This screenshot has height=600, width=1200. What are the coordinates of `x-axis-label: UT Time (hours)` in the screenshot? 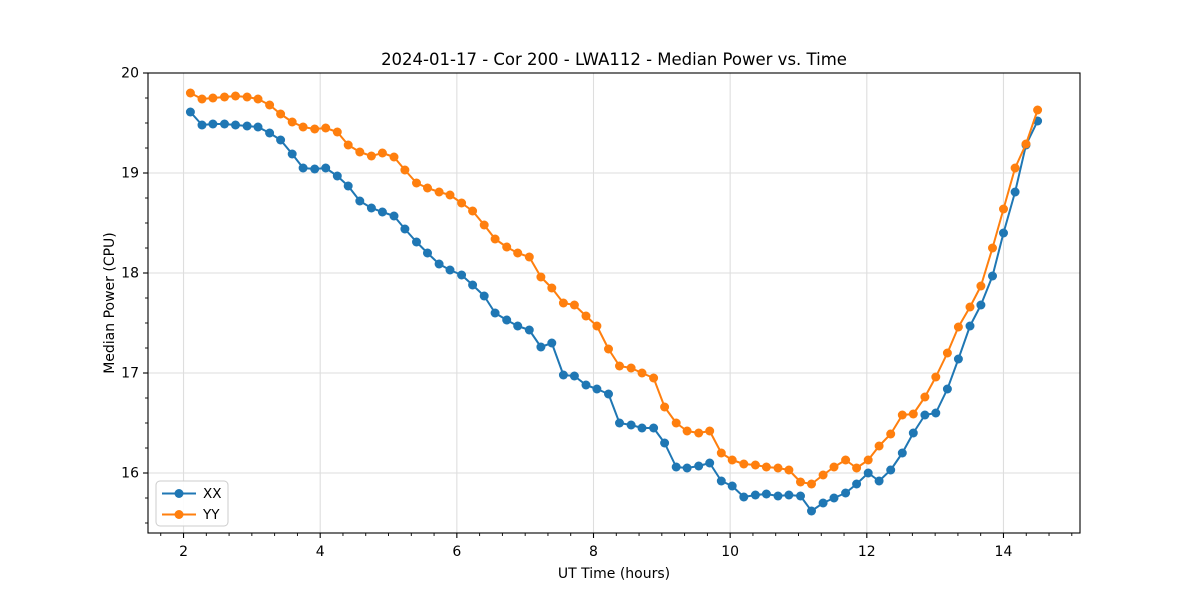 It's located at (614, 574).